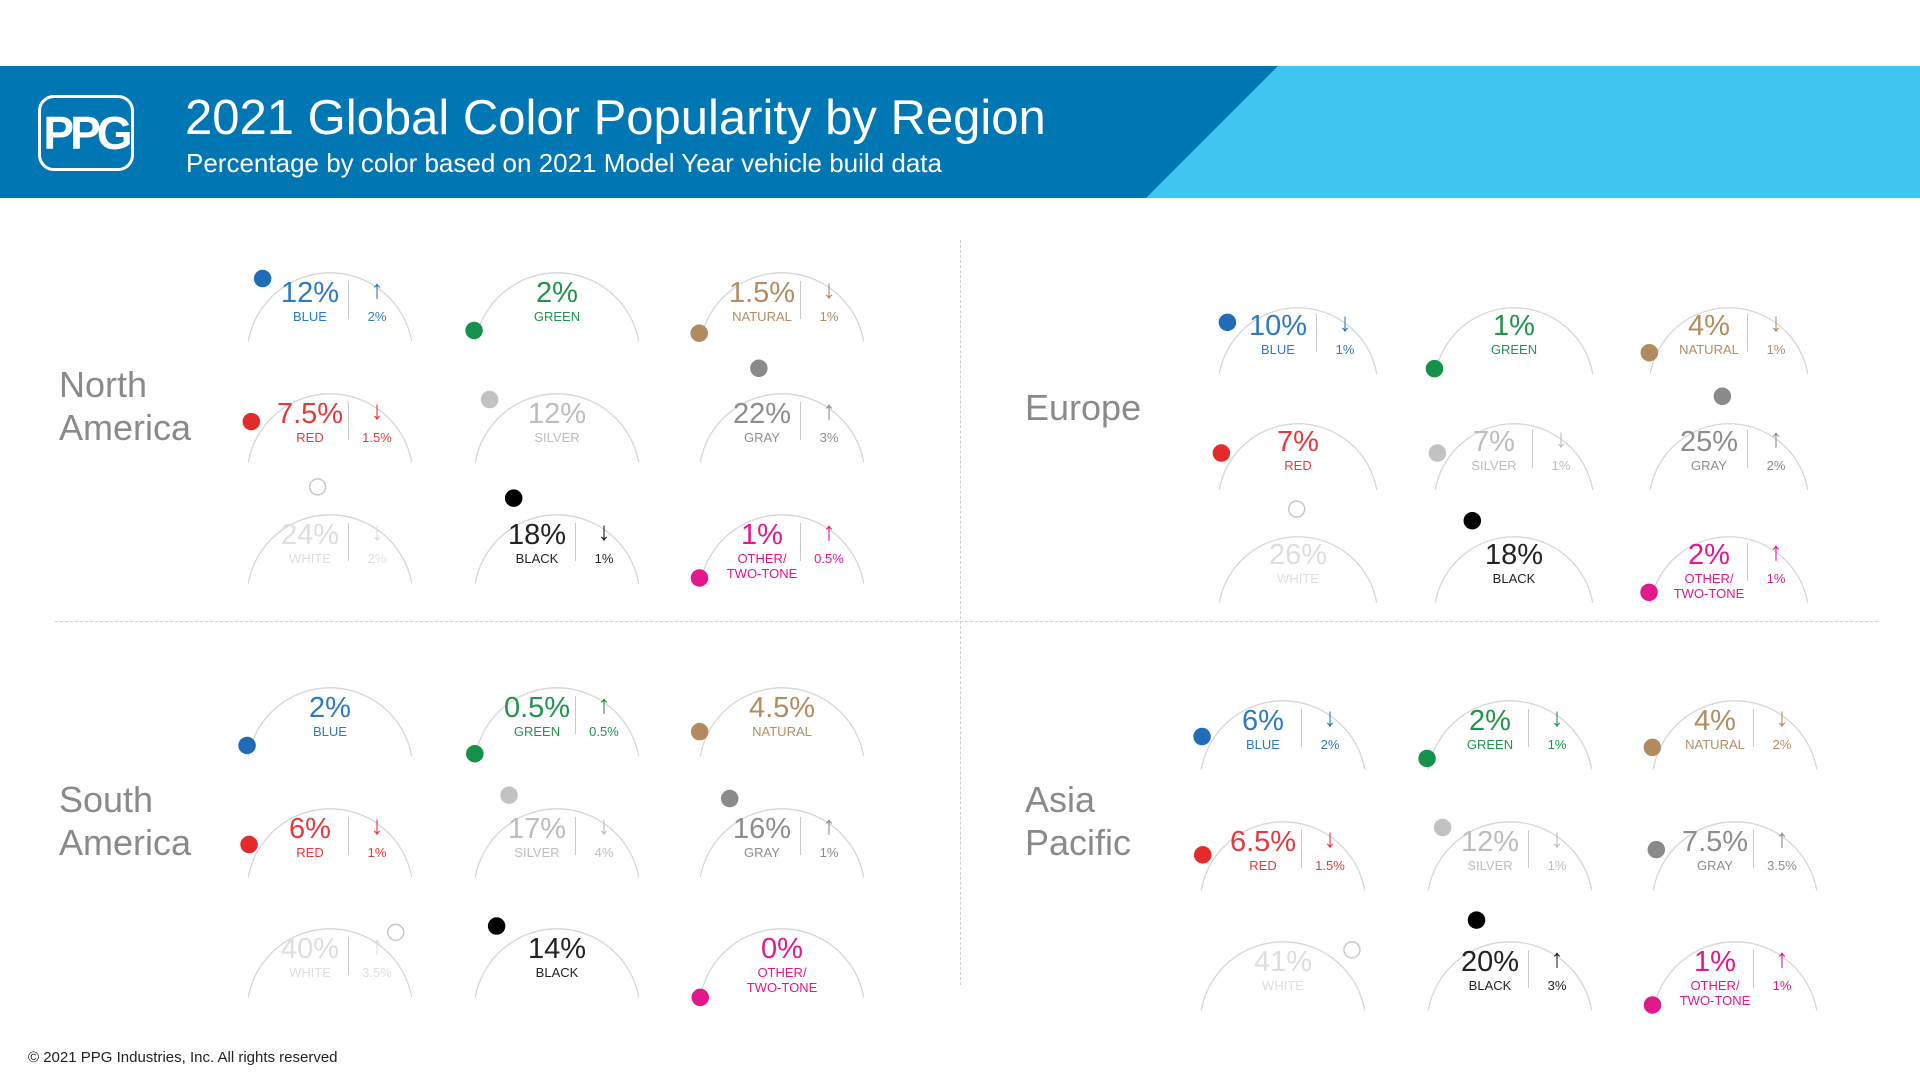 The image size is (1920, 1080). I want to click on gauge-north-america-silver: 12% SILVER, so click(557, 412).